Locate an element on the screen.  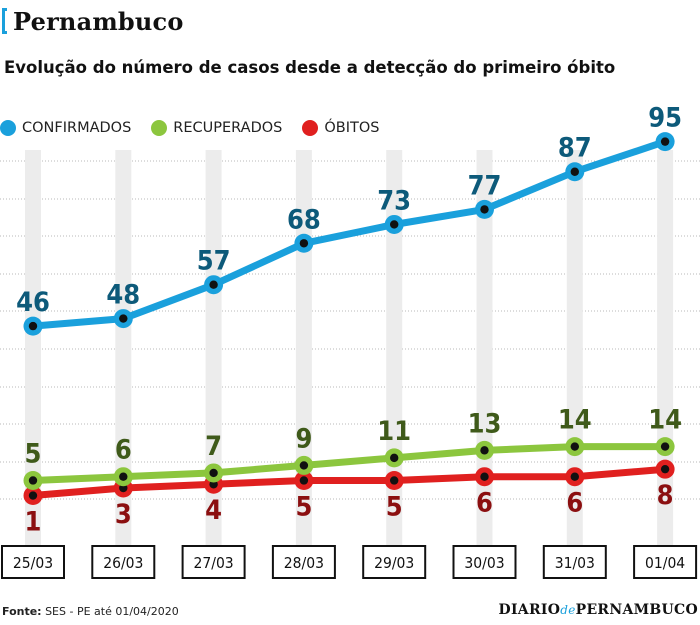
x-tick-label: 25/03 is located at coordinates (33, 563).